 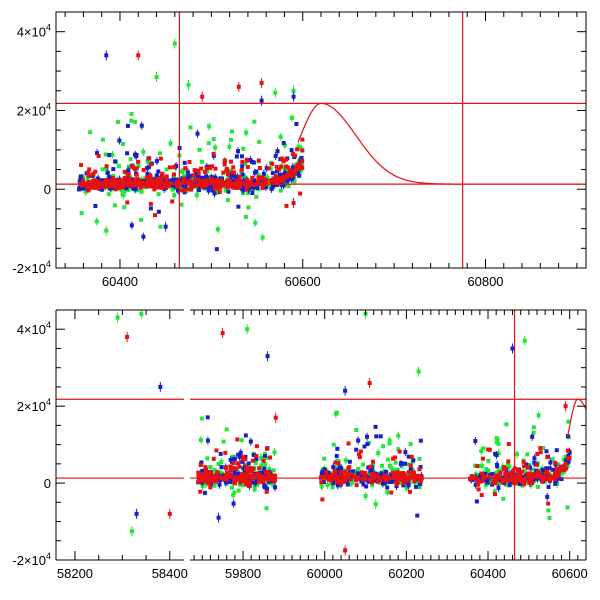 What do you see at coordinates (34, 31) in the screenshot?
I see `y-tick-label: 4×10⁴` at bounding box center [34, 31].